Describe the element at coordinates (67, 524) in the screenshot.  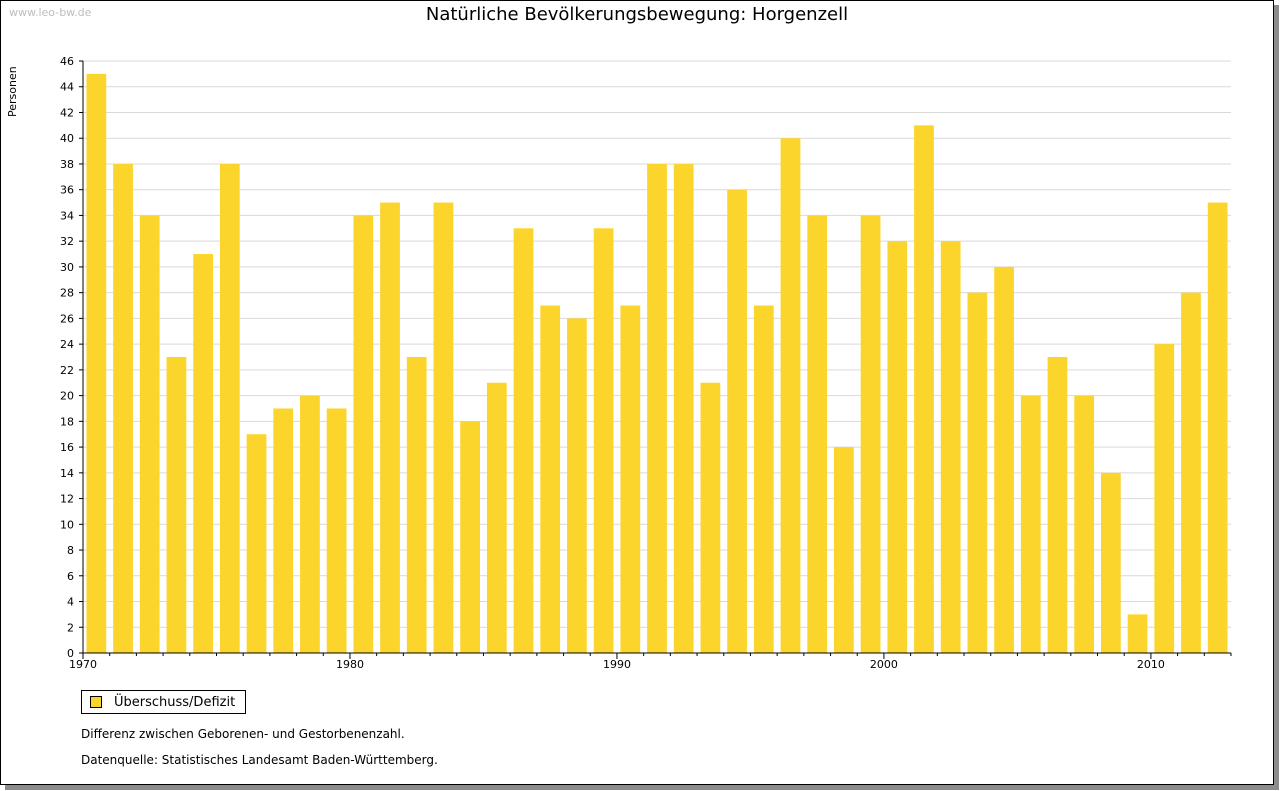
I see `y-tick-label: 10` at that location.